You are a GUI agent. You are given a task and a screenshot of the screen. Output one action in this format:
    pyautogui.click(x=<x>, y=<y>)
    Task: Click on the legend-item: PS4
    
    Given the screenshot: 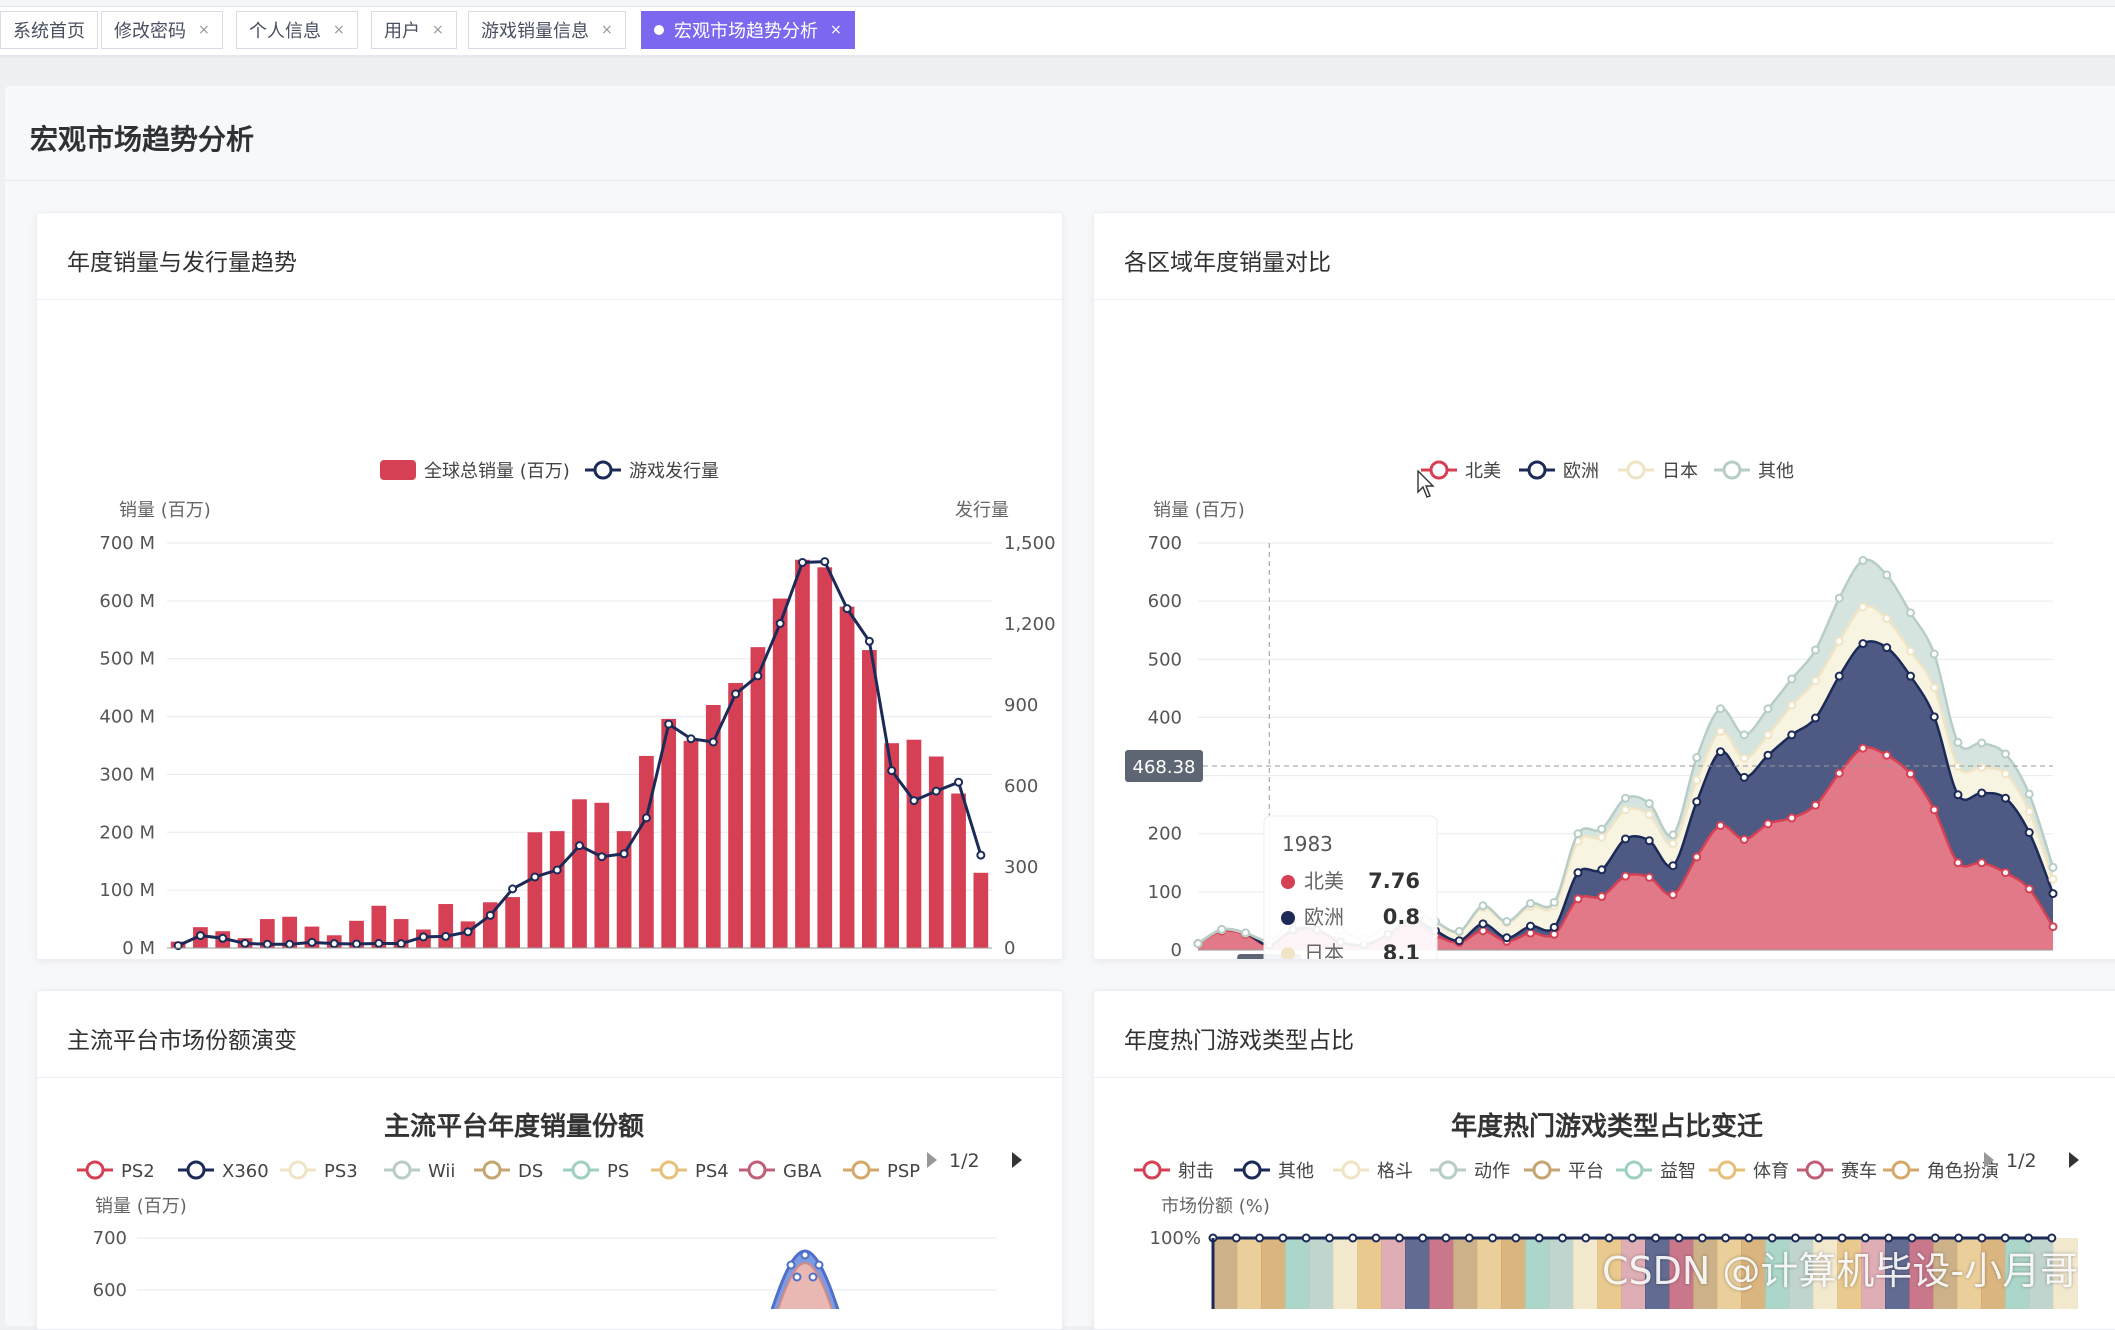 What is the action you would take?
    pyautogui.click(x=690, y=1171)
    